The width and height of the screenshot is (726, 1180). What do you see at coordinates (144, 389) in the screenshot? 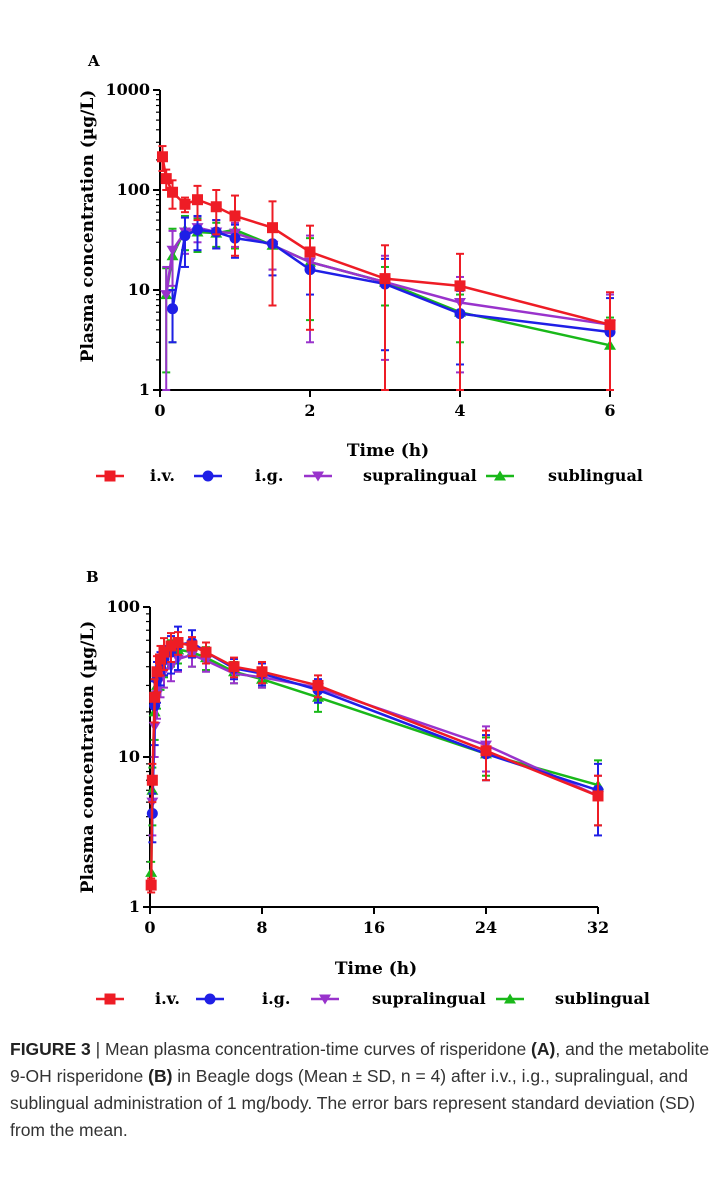
I see `panel-a-y-tick-label: 1` at bounding box center [144, 389].